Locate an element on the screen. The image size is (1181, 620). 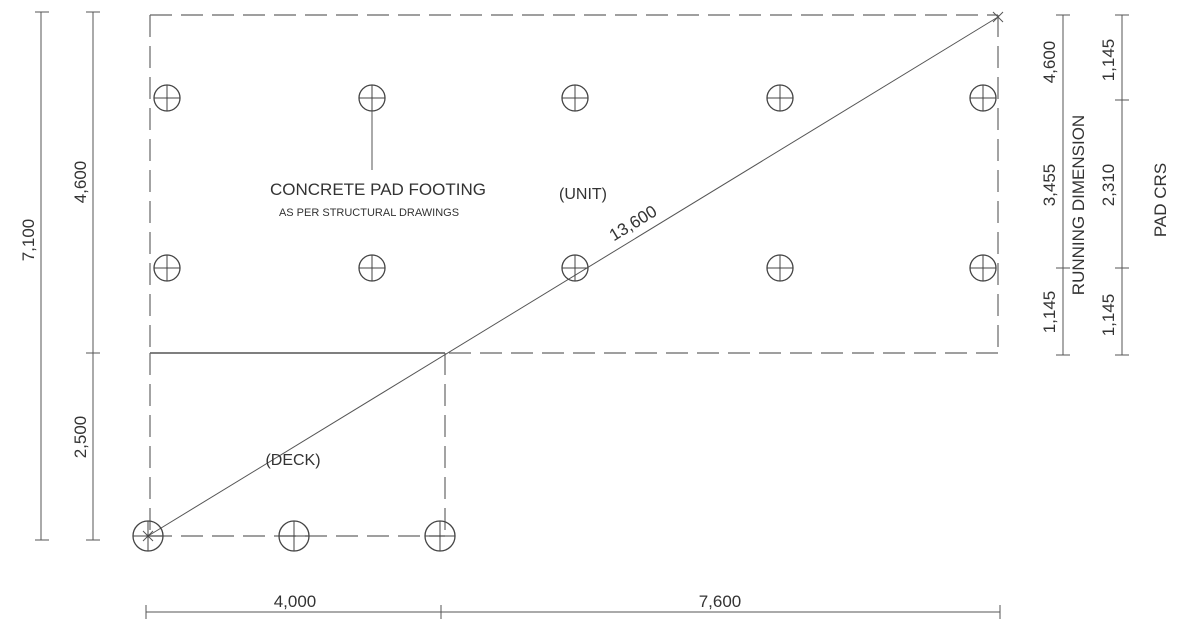
bottom-dimension-line is located at coordinates (573, 612).